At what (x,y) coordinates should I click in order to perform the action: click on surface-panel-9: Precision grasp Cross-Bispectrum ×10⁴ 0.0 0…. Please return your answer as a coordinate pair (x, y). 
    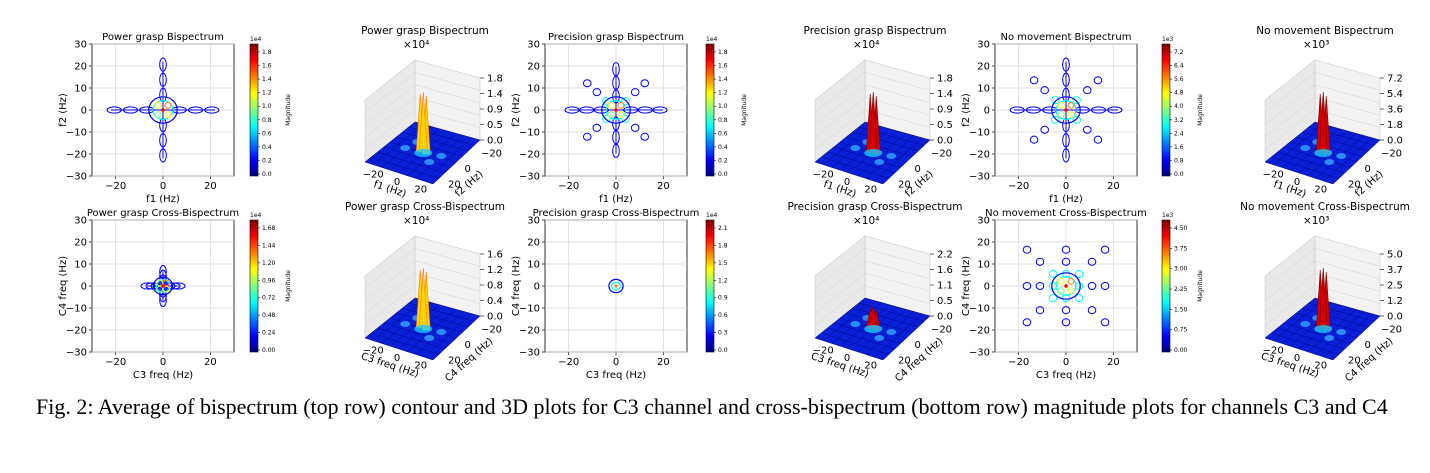
    Looking at the image, I should click on (874, 292).